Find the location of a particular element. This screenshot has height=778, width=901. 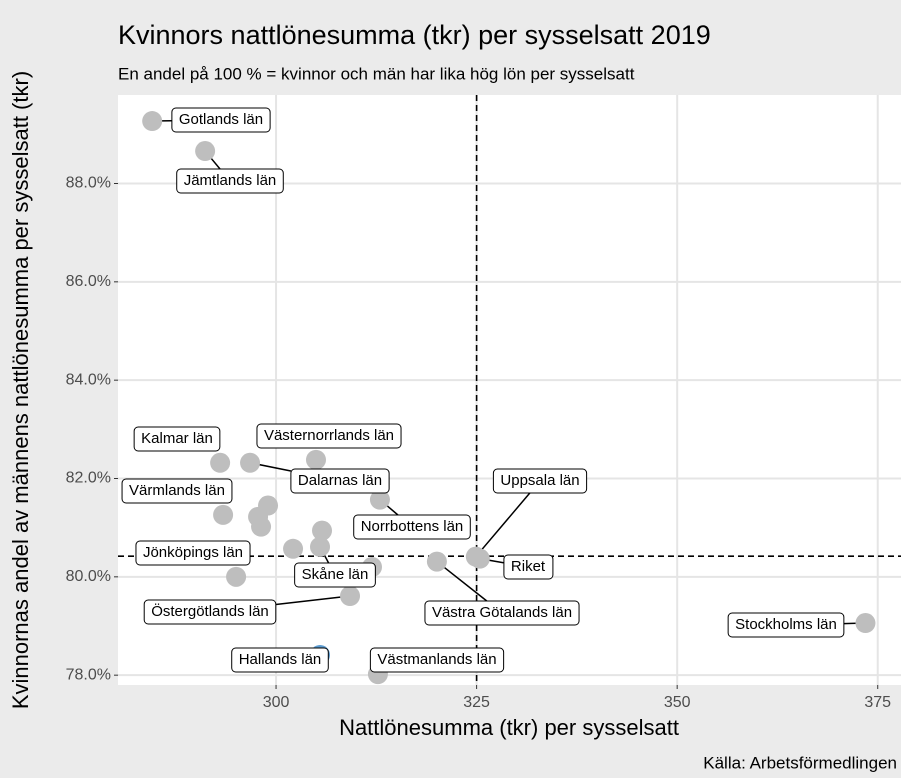

y-tick-label: 82.0% is located at coordinates (88, 478).